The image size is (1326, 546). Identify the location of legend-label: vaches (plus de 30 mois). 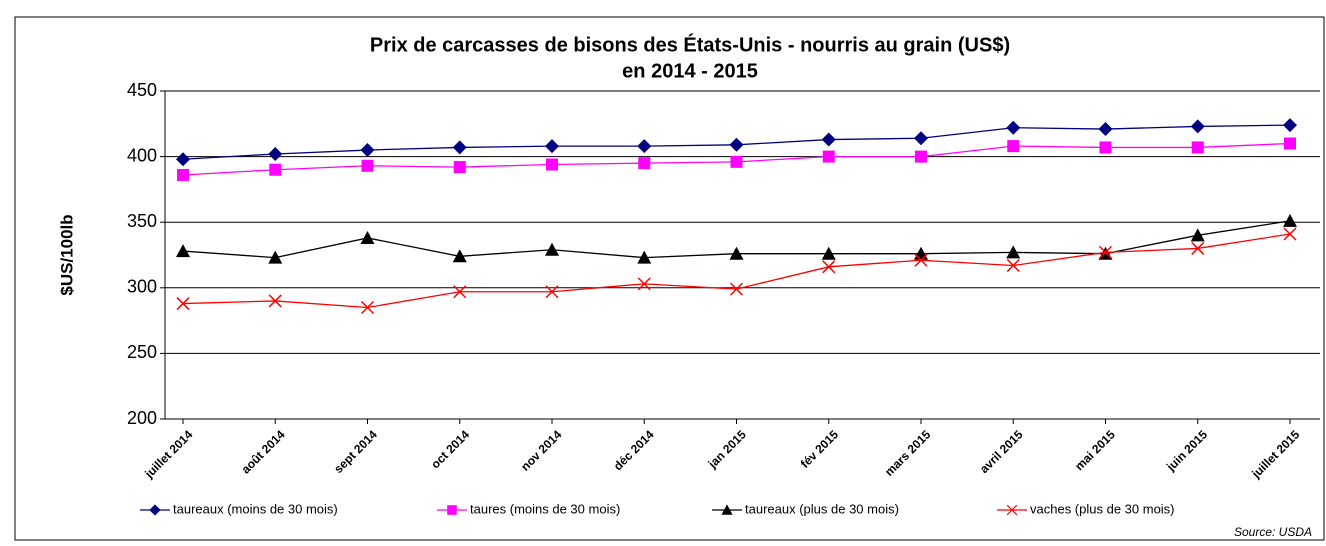
(1102, 508).